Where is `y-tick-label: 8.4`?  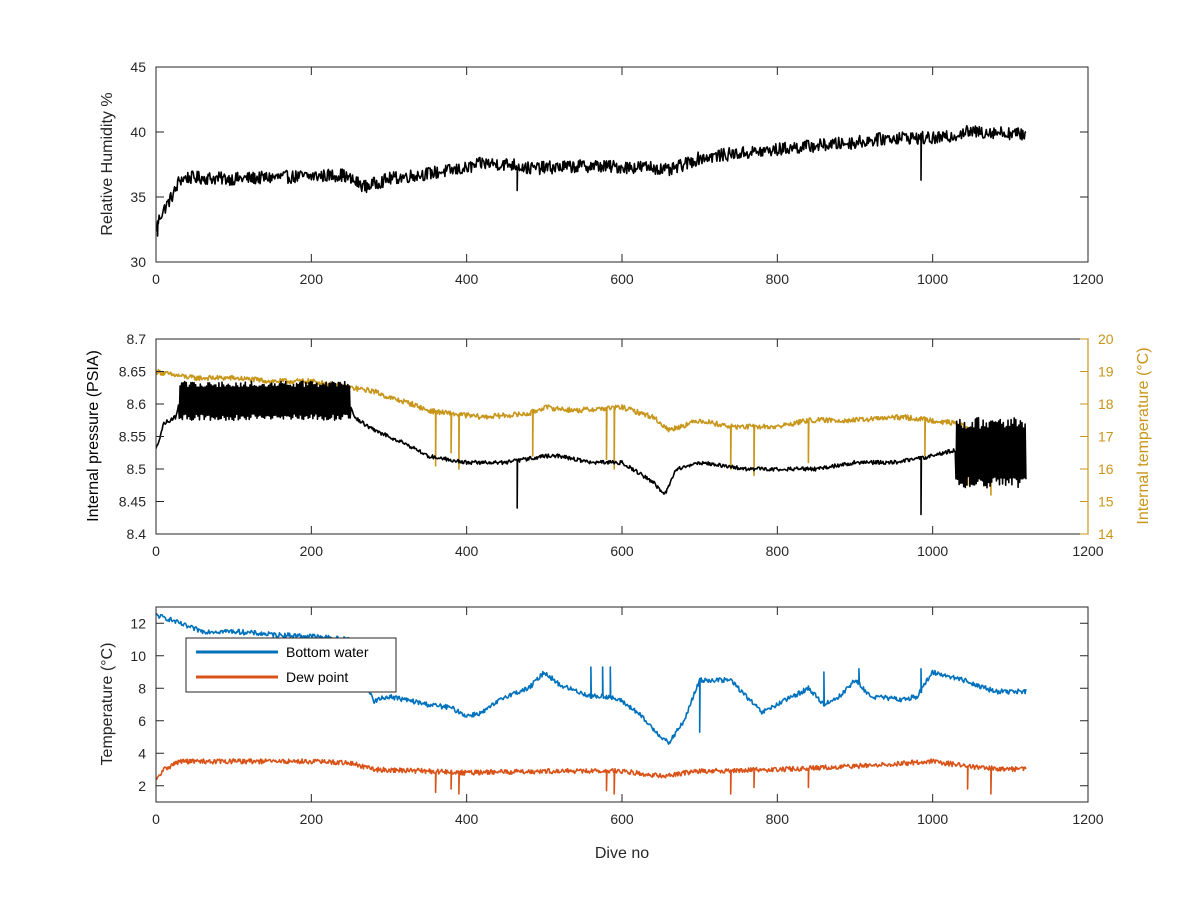
y-tick-label: 8.4 is located at coordinates (137, 534).